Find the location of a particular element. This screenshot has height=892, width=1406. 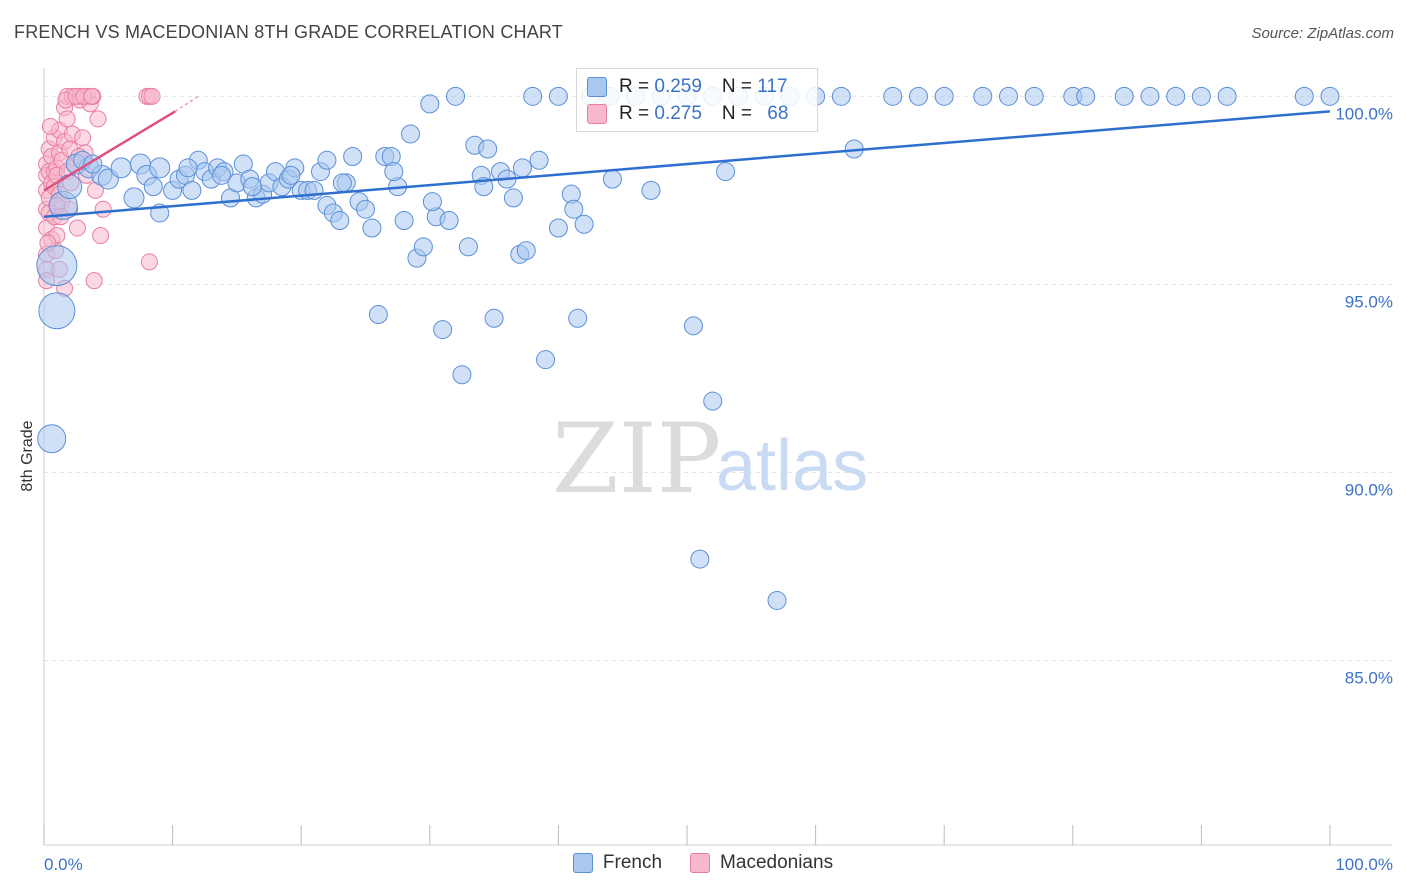

x-tick-labels: 0.0% 100.0% is located at coordinates (718, 864).